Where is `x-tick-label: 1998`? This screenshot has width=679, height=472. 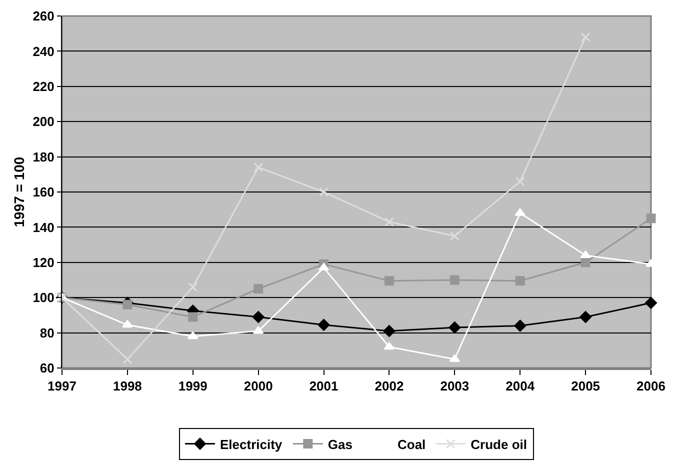 x-tick-label: 1998 is located at coordinates (127, 386).